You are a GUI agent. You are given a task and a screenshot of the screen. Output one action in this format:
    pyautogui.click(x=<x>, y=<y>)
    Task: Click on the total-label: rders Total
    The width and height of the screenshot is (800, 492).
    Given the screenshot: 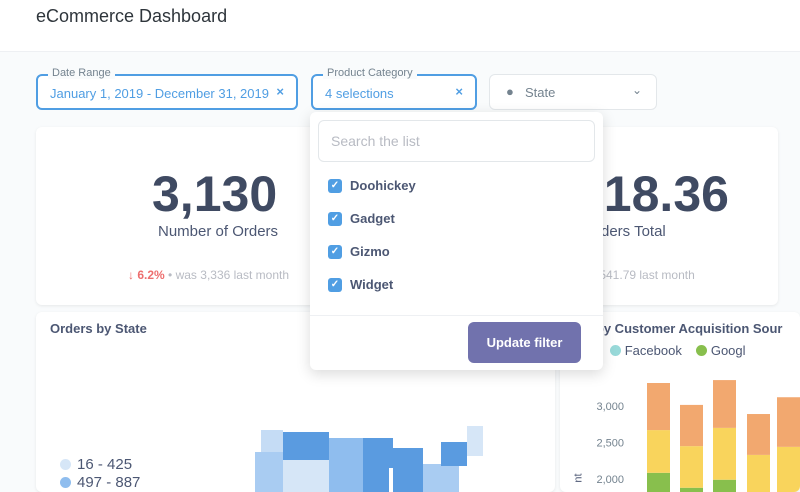 What is the action you would take?
    pyautogui.click(x=631, y=231)
    